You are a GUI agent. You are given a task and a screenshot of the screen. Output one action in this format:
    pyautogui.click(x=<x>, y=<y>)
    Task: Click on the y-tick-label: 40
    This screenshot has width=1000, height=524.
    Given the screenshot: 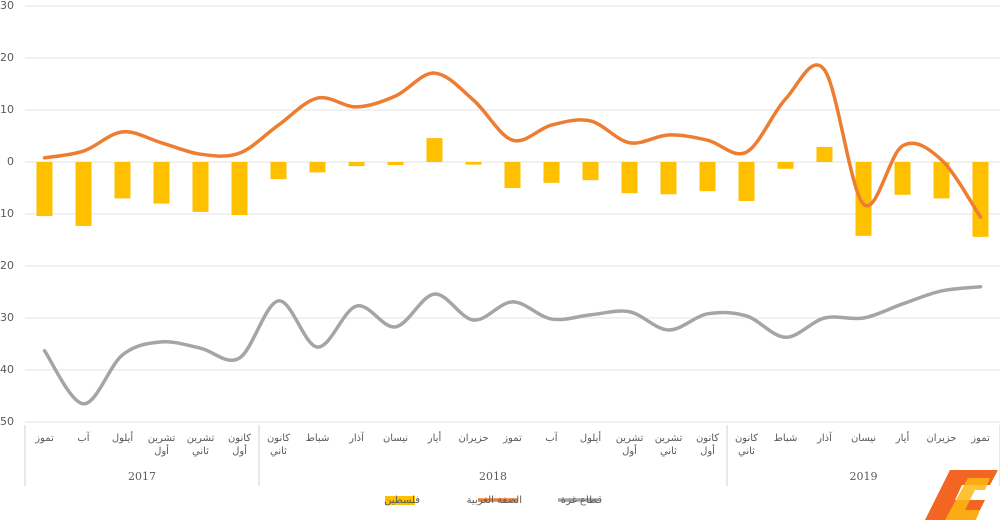 What is the action you would take?
    pyautogui.click(x=7, y=369)
    